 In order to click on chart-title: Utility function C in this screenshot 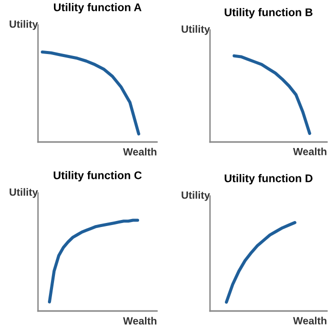, I will do `click(98, 176)`.